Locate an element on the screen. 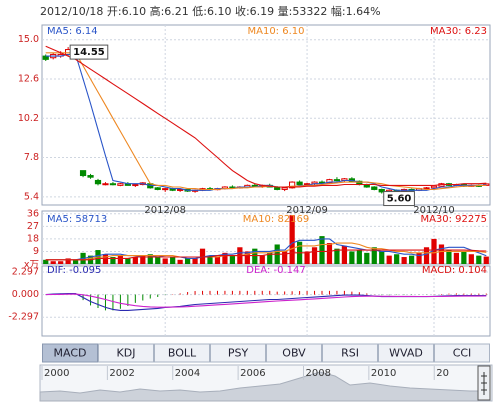 The width and height of the screenshot is (495, 407). tab-label: KDJ is located at coordinates (126, 353).